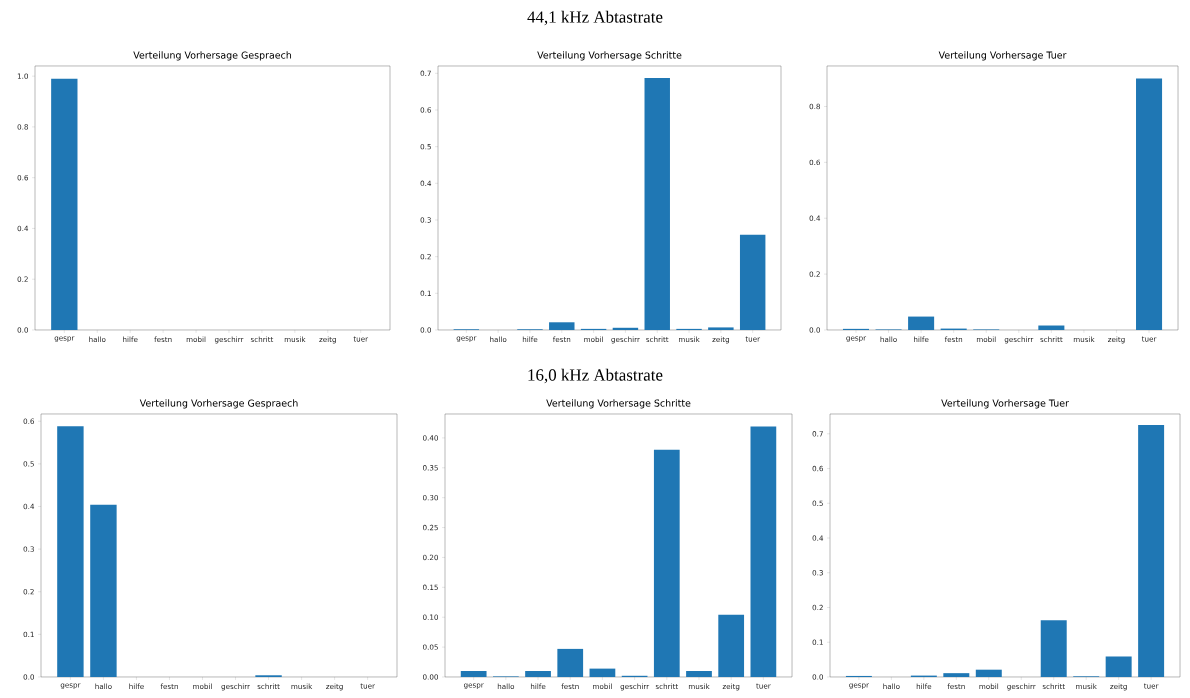 The width and height of the screenshot is (1190, 698). I want to click on text: 44,1 kHz Abtastrate, so click(595, 18).